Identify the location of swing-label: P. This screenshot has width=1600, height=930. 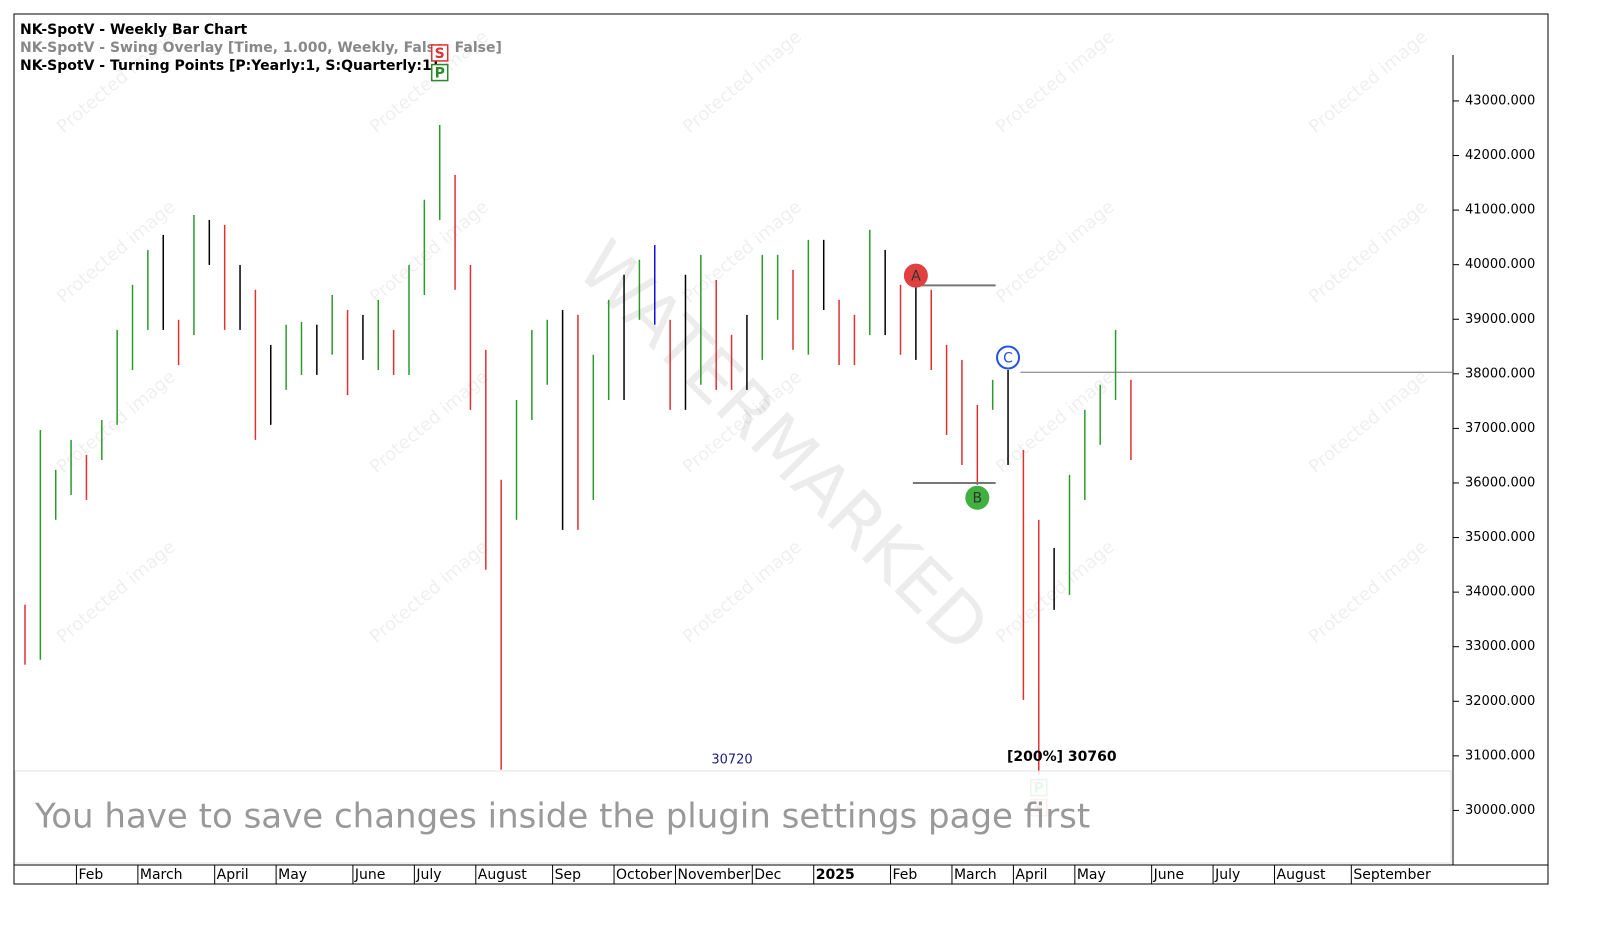
(440, 74).